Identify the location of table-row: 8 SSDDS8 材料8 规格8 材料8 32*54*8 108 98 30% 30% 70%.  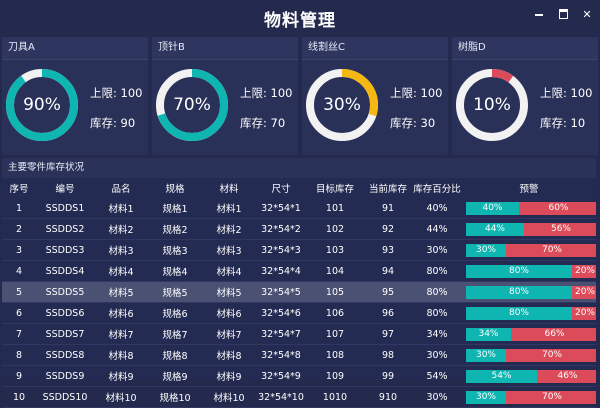
(299, 355).